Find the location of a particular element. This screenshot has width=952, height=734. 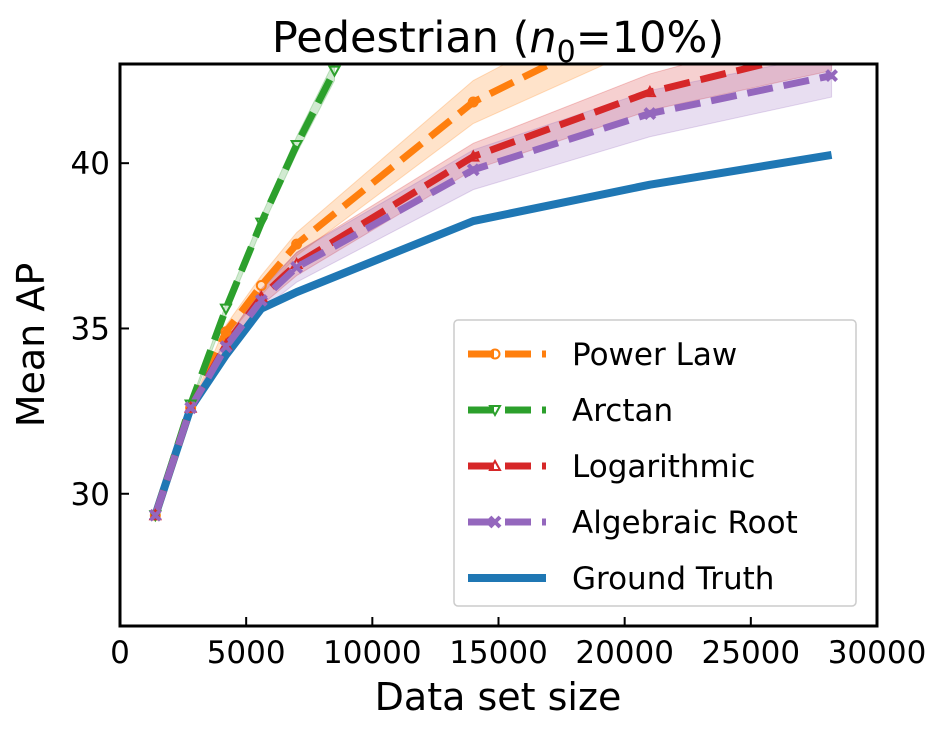

legend-entry-algebraic-root: Algebraic Root is located at coordinates (633, 523).